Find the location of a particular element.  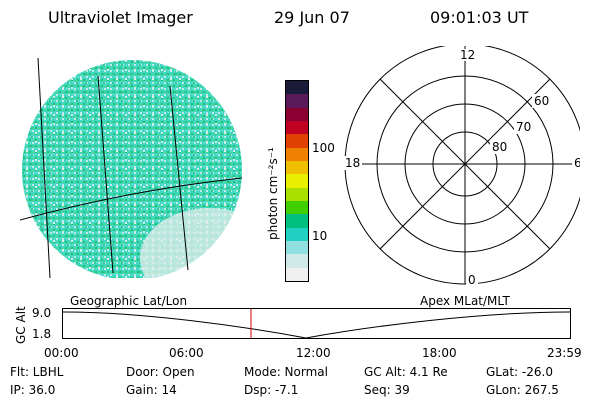

lat-label: 80 is located at coordinates (499, 147).